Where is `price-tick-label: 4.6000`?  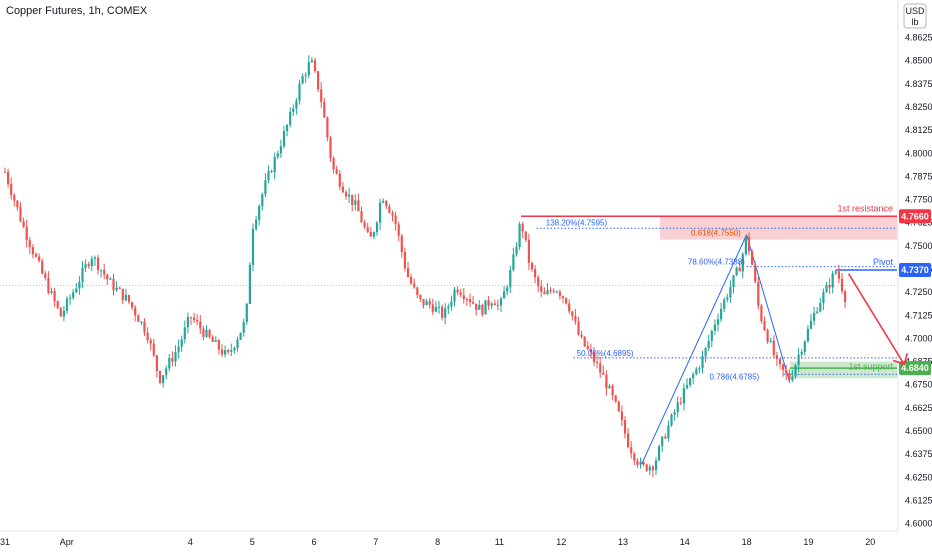 price-tick-label: 4.6000 is located at coordinates (918, 524).